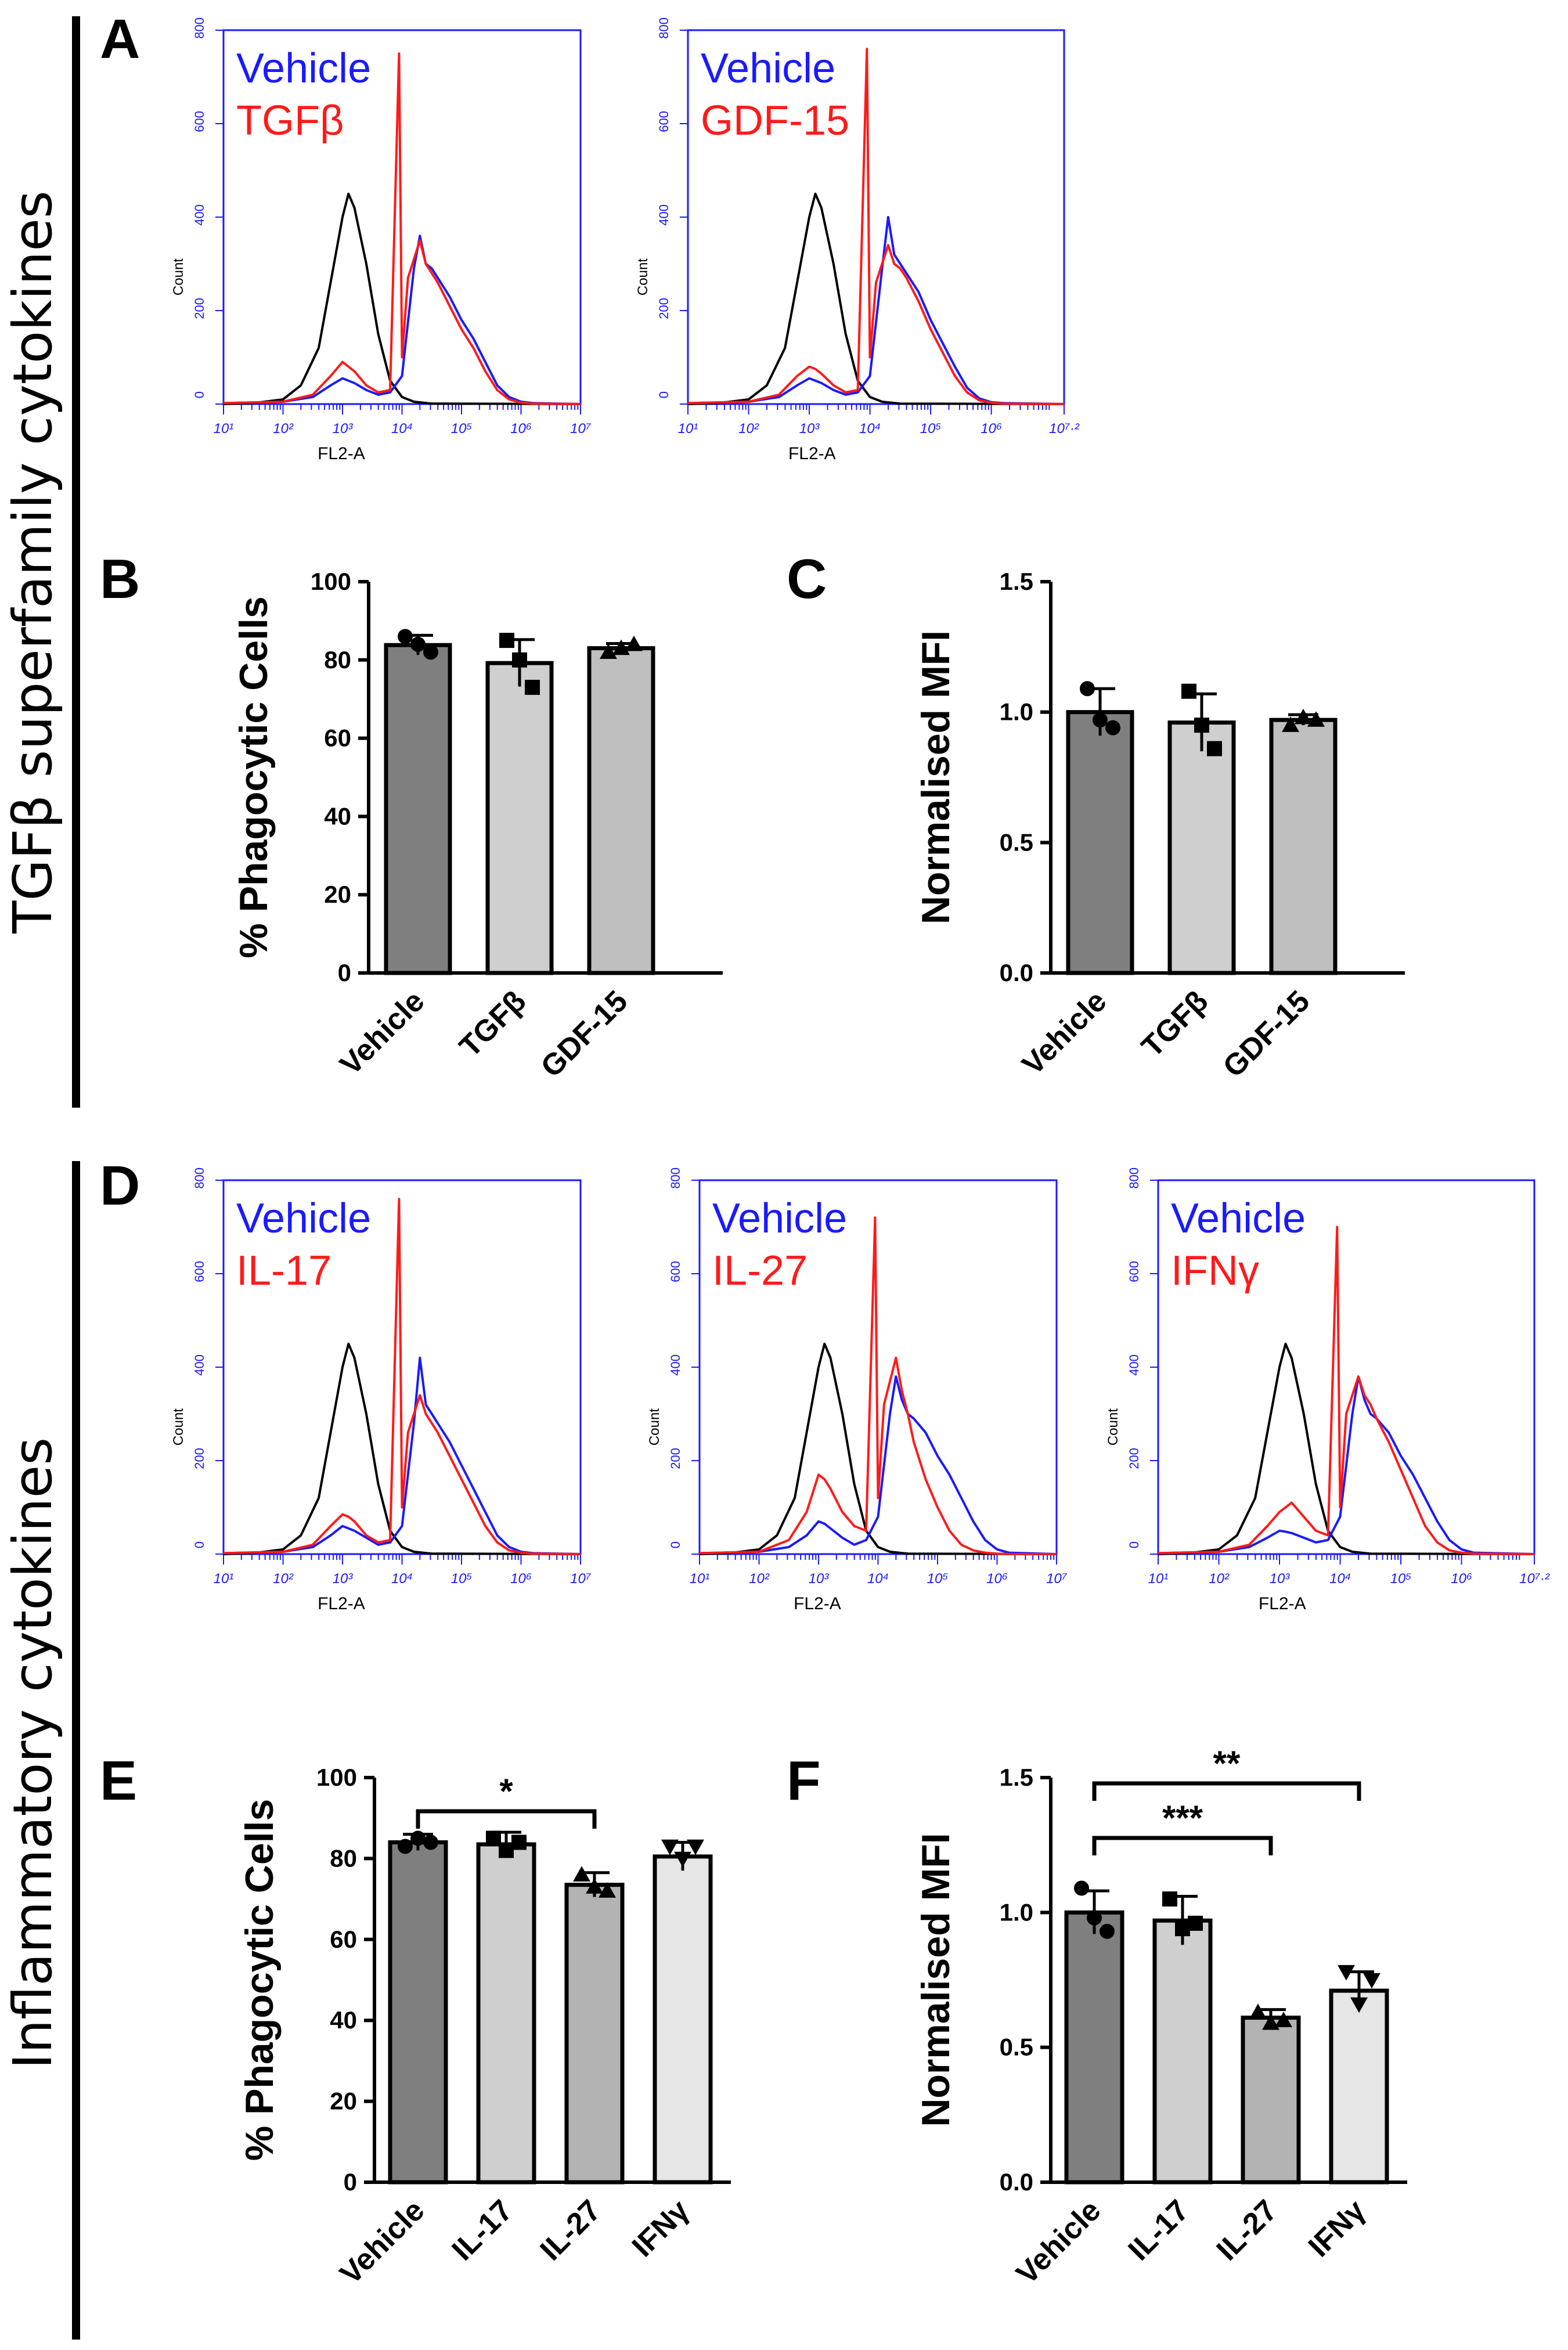 The width and height of the screenshot is (1568, 2350). What do you see at coordinates (581, 429) in the screenshot?
I see `x-tick-label: 10⁷` at bounding box center [581, 429].